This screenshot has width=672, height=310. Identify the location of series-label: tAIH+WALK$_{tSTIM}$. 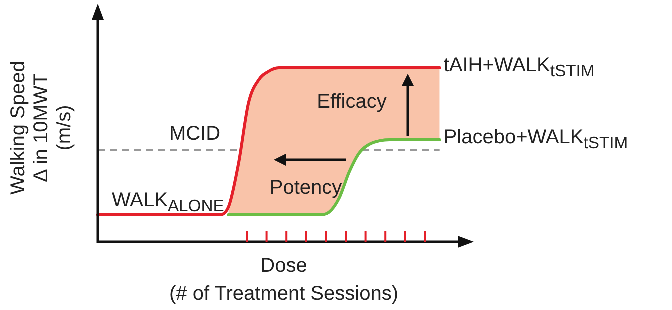
(519, 67).